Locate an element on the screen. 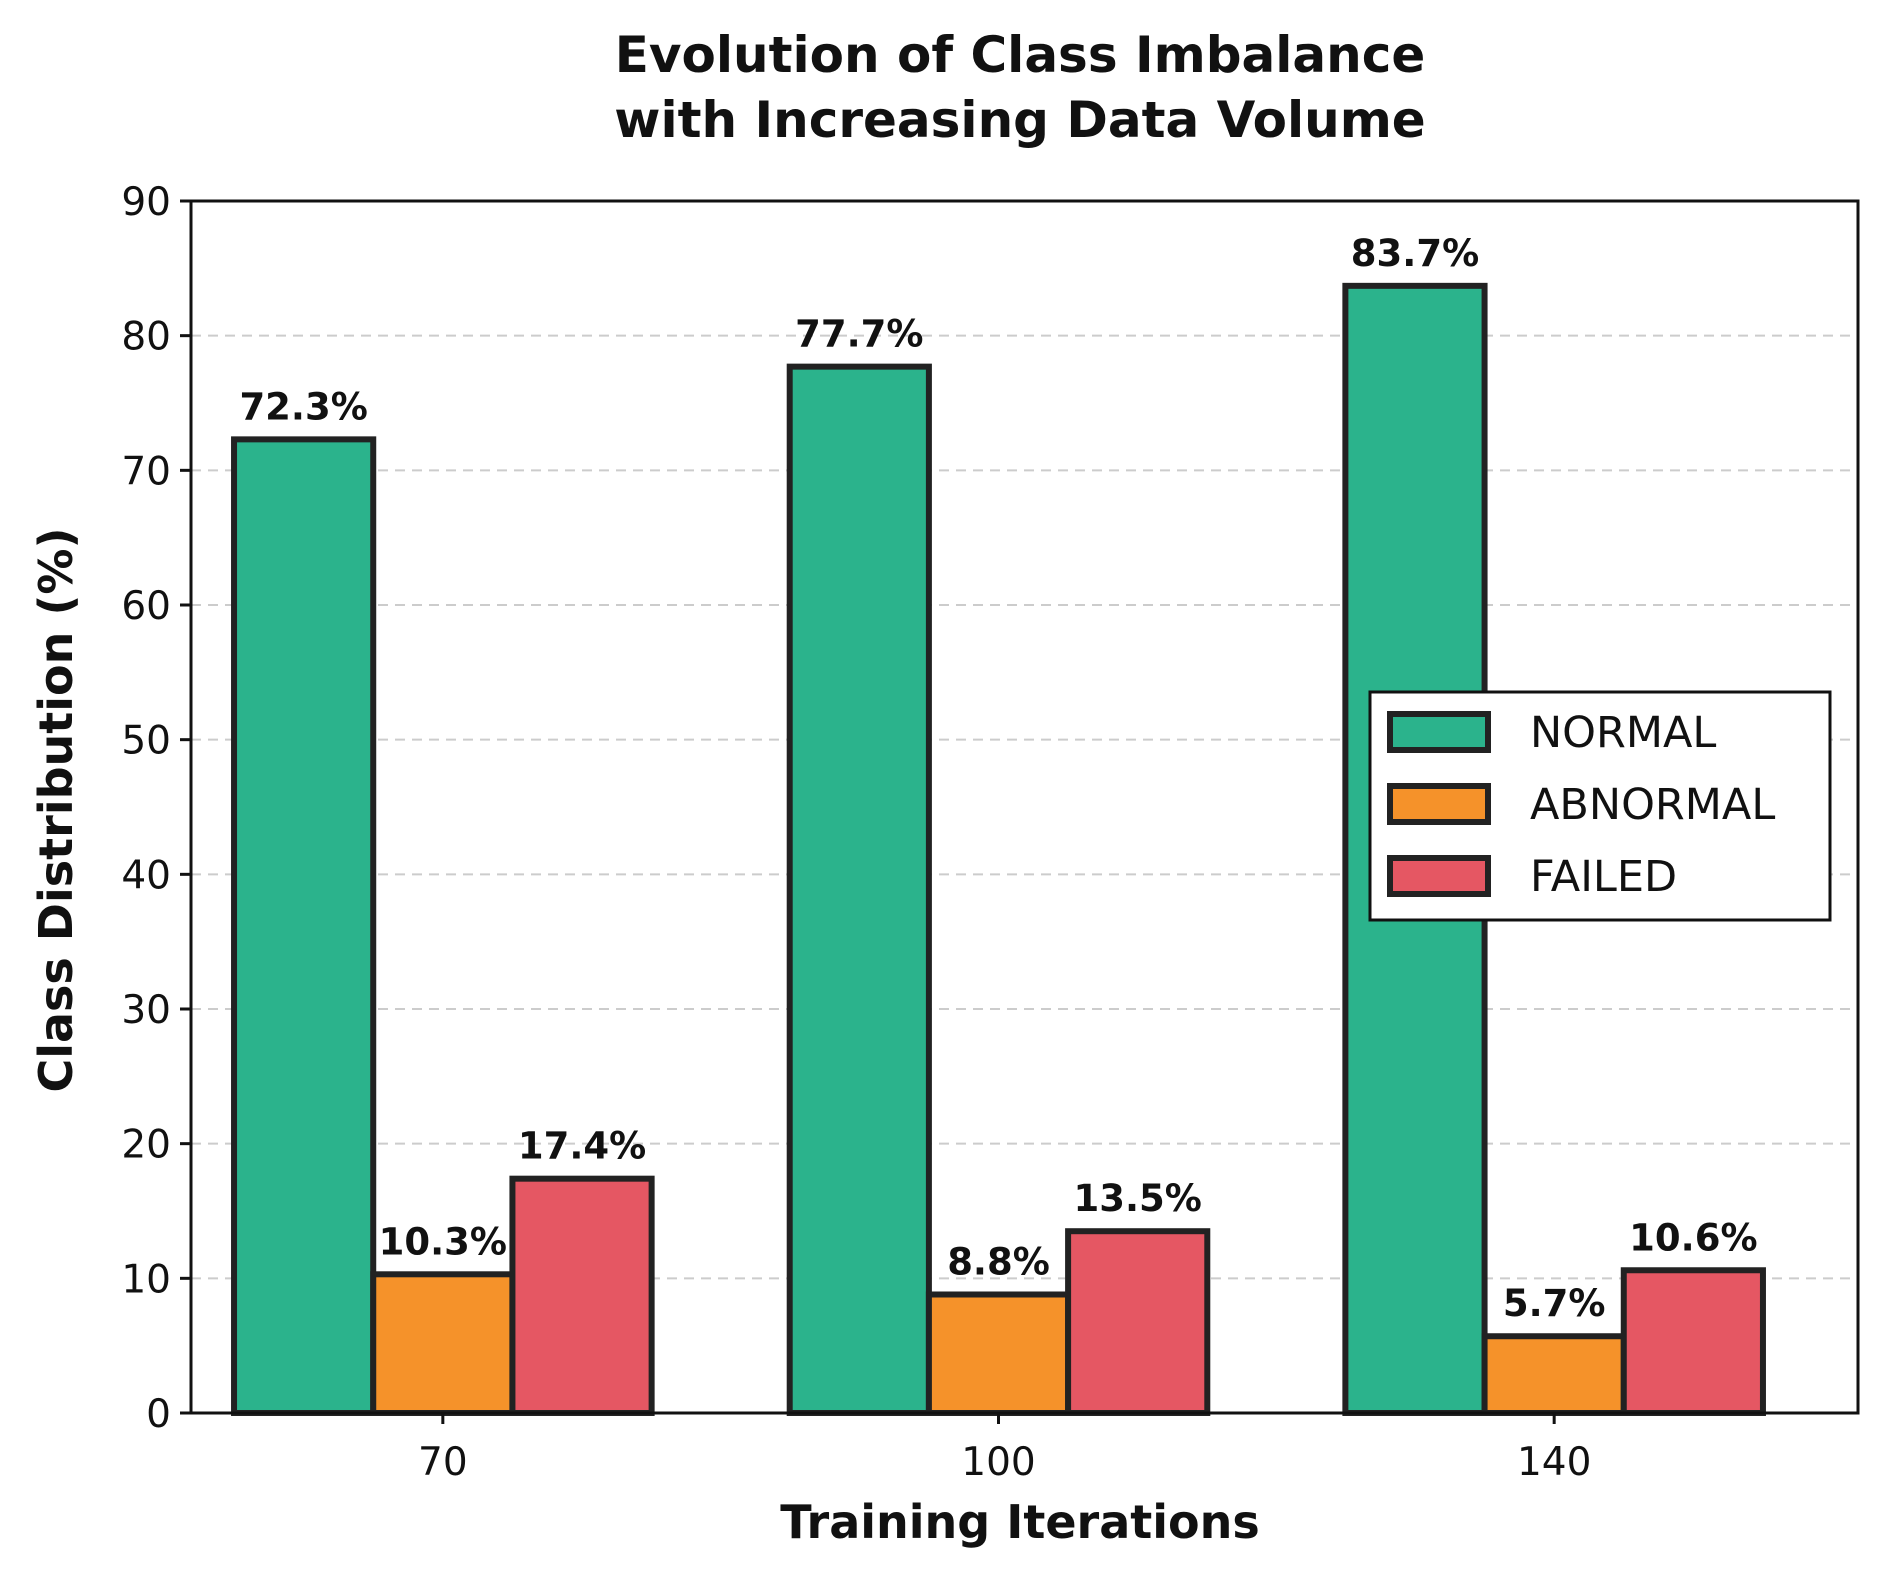  y-tick-label: 50 is located at coordinates (146, 741).